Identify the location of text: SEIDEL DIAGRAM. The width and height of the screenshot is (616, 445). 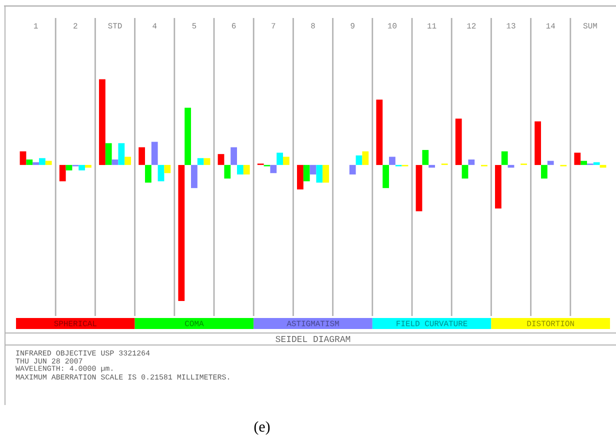
(313, 339).